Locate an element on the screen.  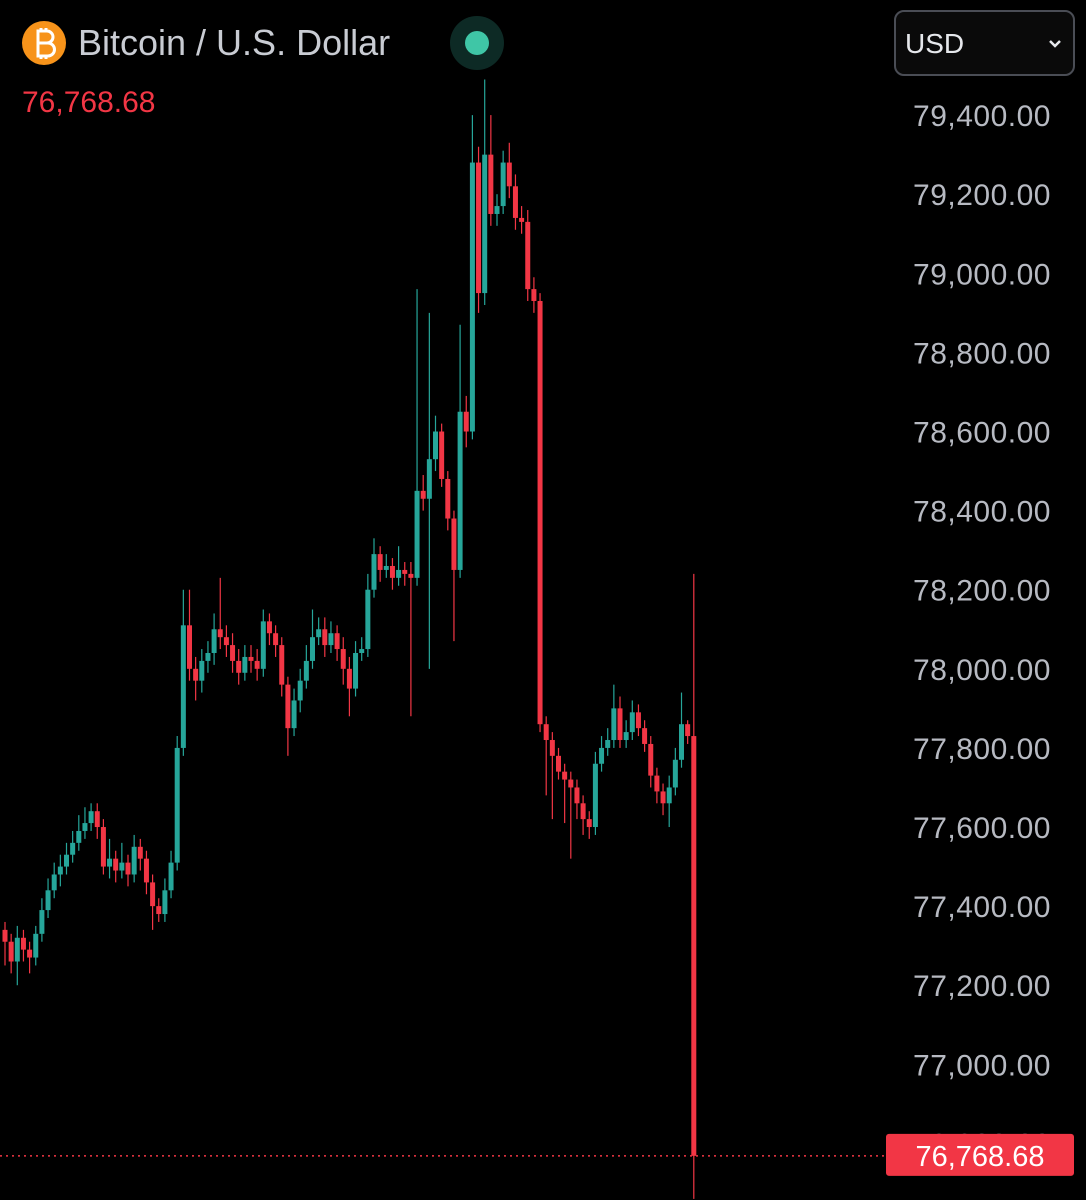
y-tick-label: 77,200.00 is located at coordinates (982, 986).